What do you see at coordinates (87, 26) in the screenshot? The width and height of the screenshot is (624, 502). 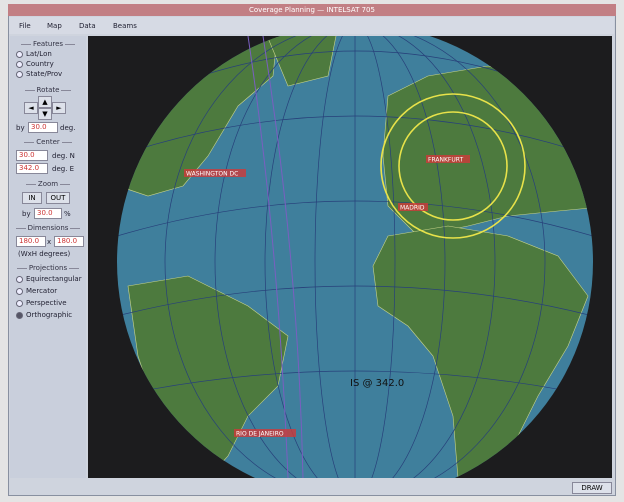 I see `menu-item: Data` at bounding box center [87, 26].